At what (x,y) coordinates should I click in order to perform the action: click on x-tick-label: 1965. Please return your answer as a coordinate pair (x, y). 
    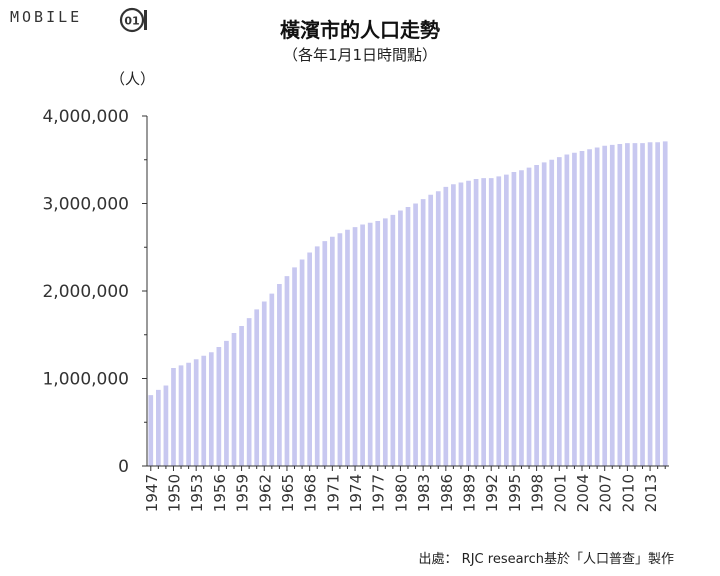
    Looking at the image, I should click on (288, 493).